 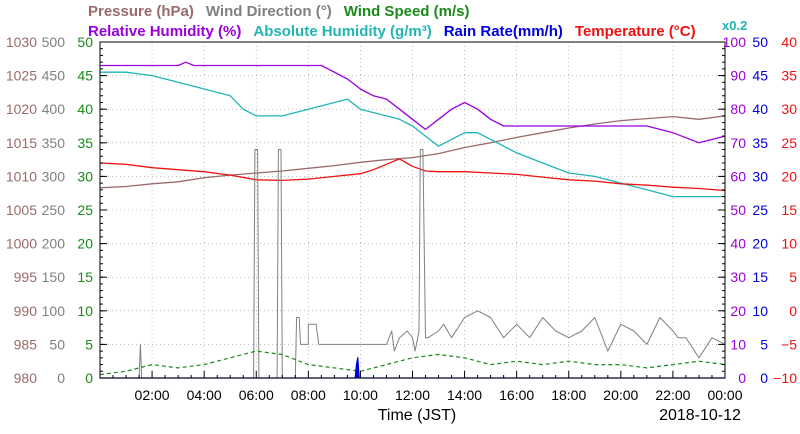 I want to click on y-tick-label-wind-direction: 500, so click(x=54, y=42).